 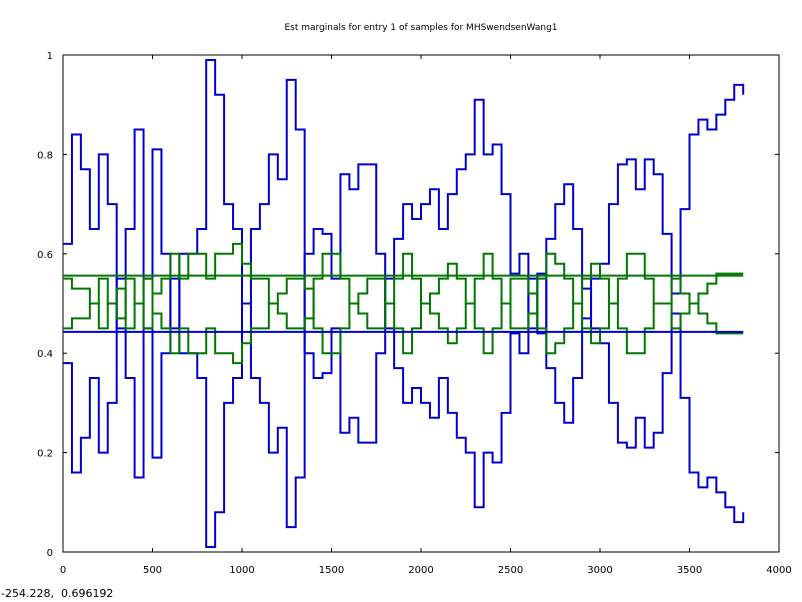 What do you see at coordinates (778, 570) in the screenshot?
I see `x-tick-label: 4000` at bounding box center [778, 570].